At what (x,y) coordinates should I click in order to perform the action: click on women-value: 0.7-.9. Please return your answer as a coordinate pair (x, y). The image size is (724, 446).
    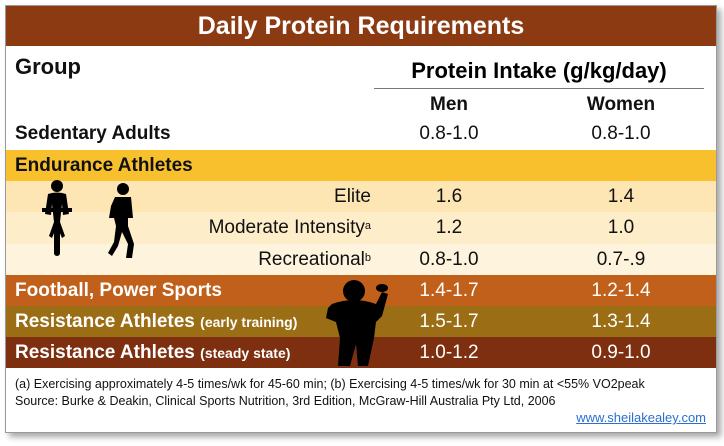
    Looking at the image, I should click on (621, 259).